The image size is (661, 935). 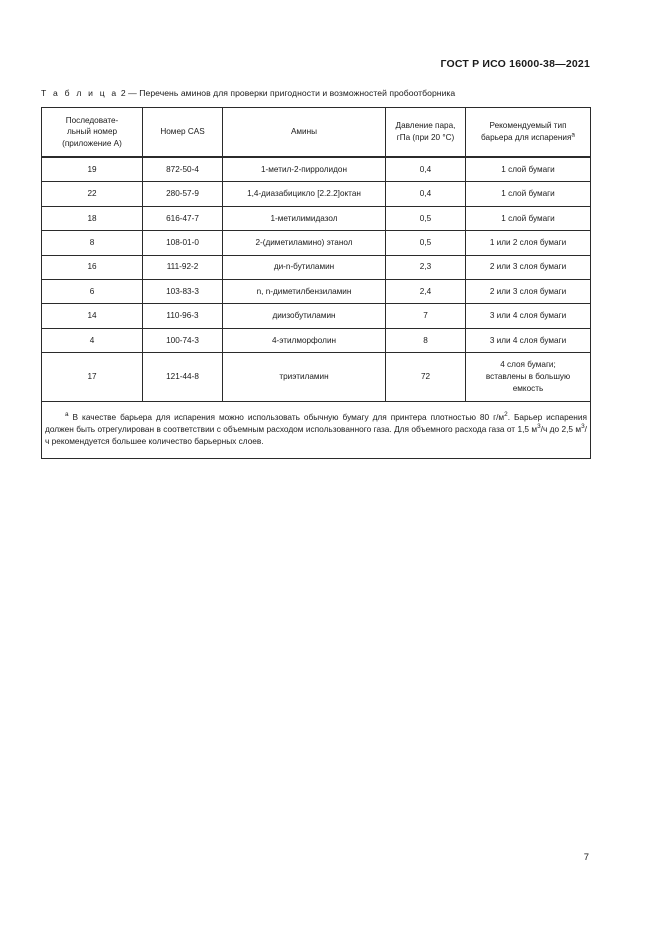 What do you see at coordinates (561, 429) in the screenshot?
I see `footnote-part-3: /ч до 2,5 м` at bounding box center [561, 429].